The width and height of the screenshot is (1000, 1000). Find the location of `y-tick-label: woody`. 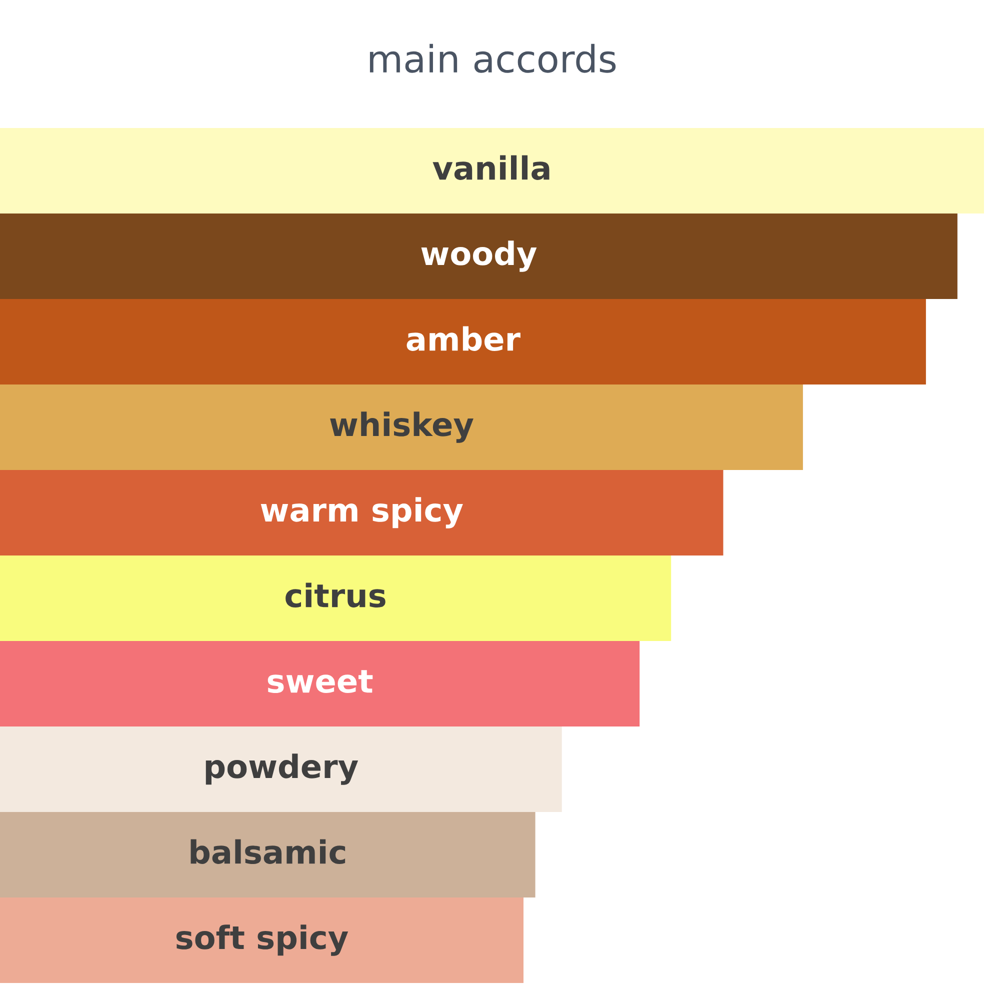

y-tick-label: woody is located at coordinates (479, 256).